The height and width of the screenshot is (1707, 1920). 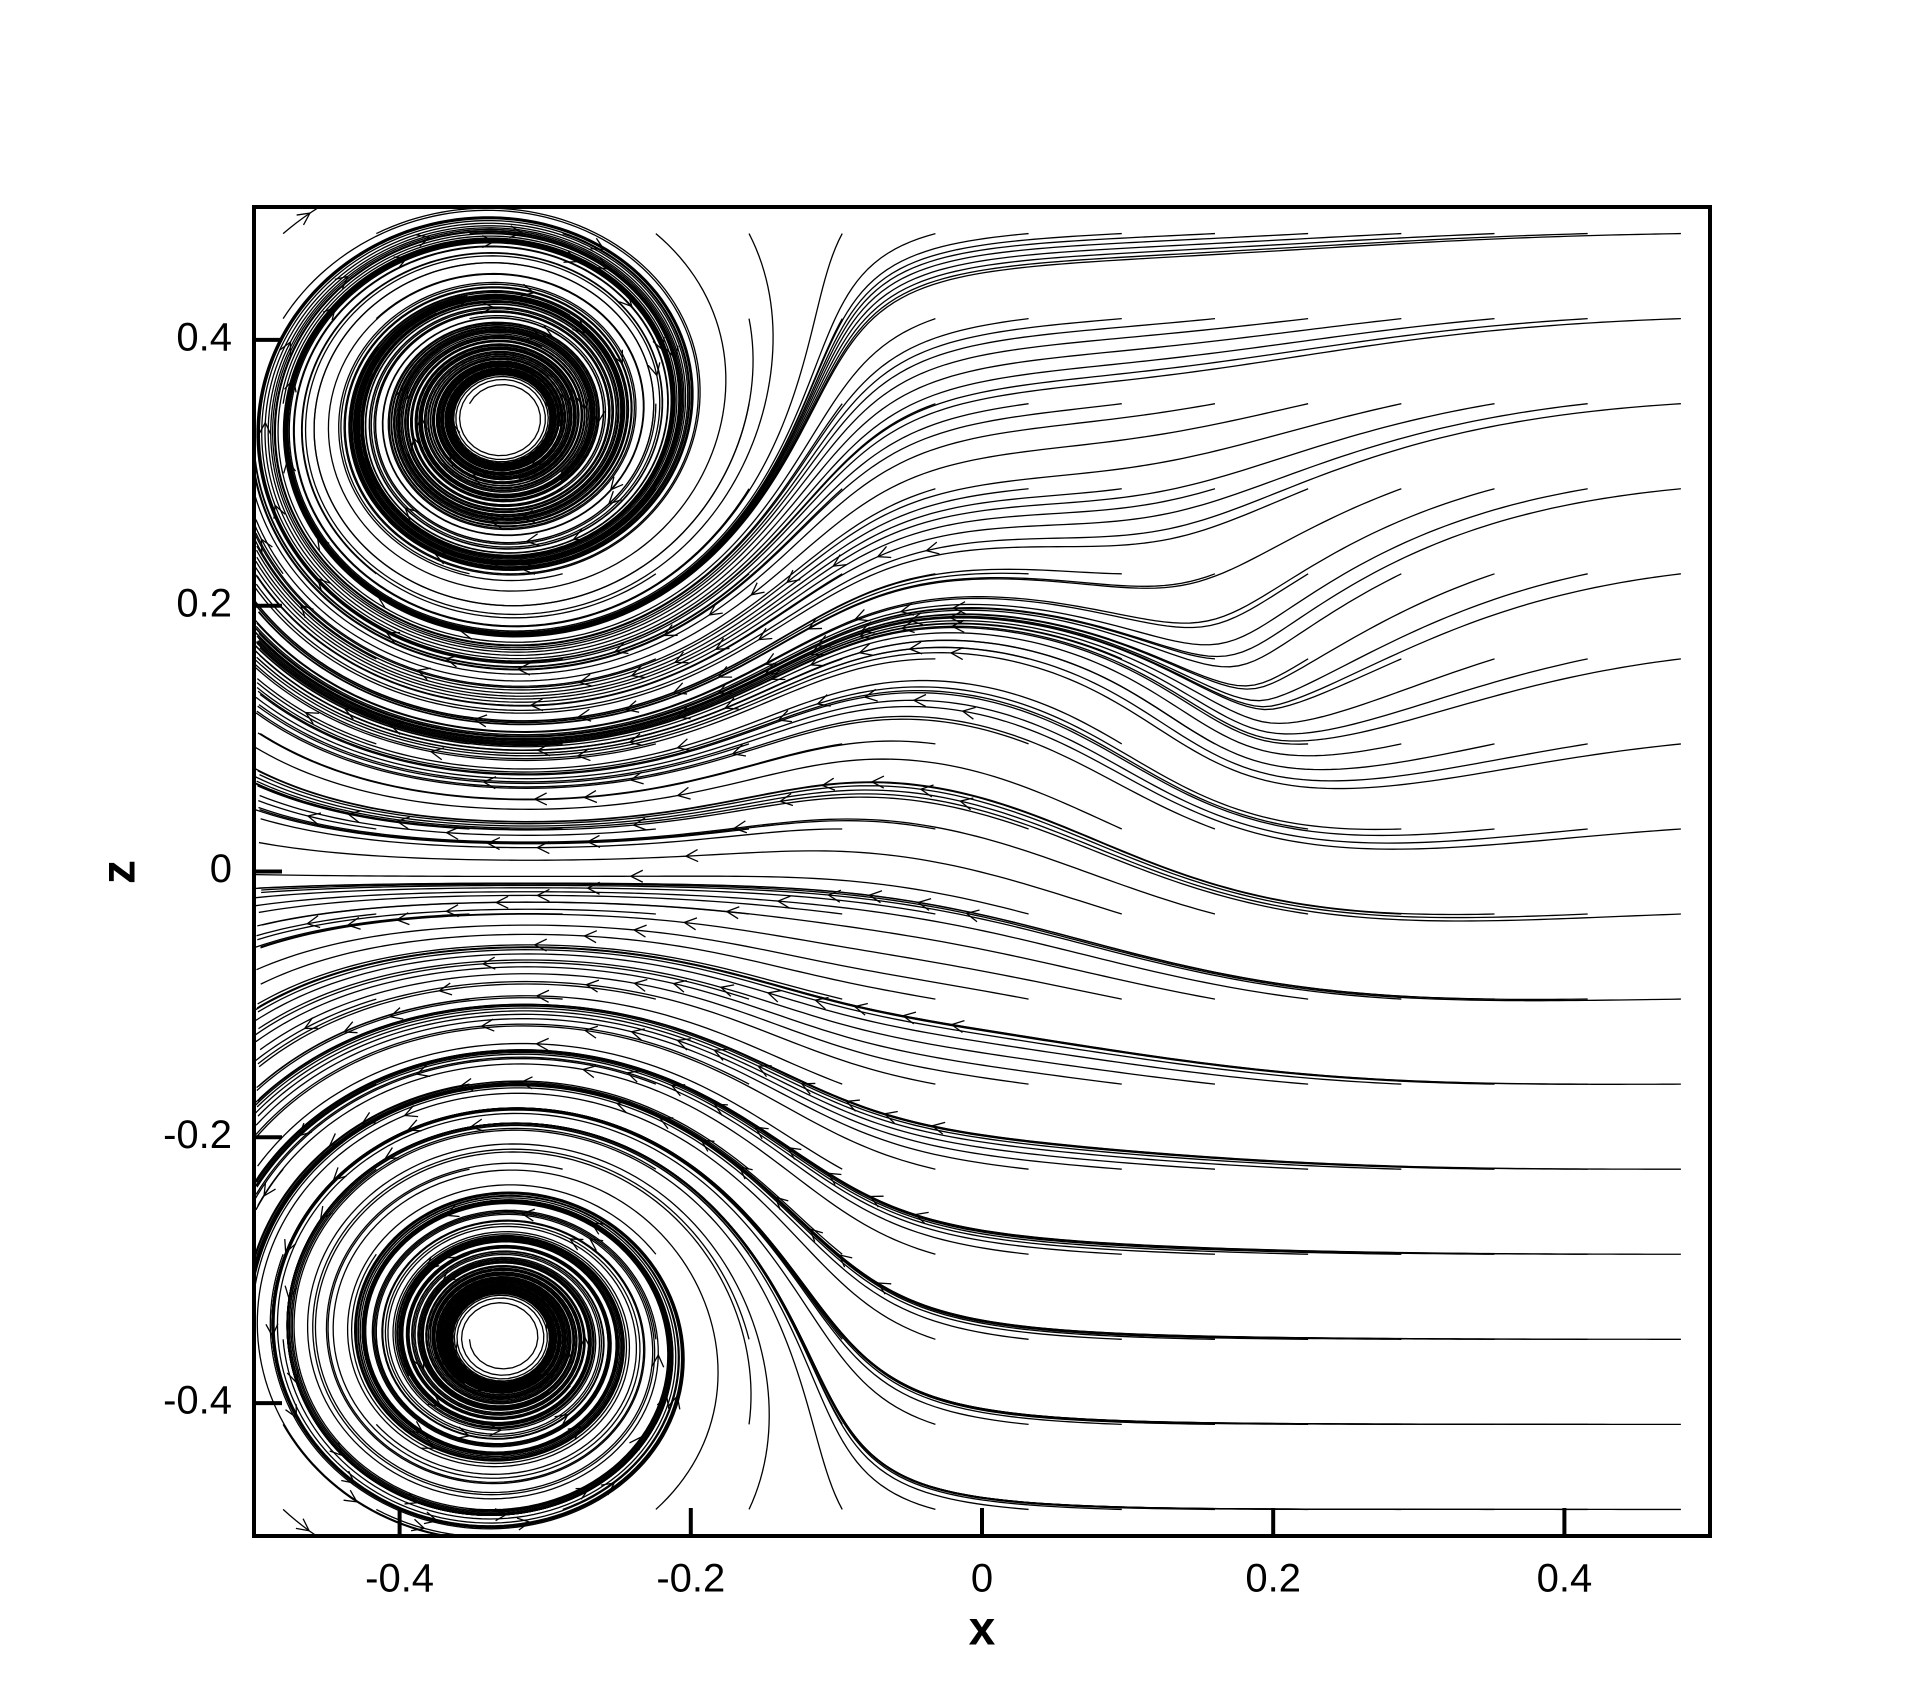 What do you see at coordinates (204, 603) in the screenshot?
I see `y-tick-label: 0.2` at bounding box center [204, 603].